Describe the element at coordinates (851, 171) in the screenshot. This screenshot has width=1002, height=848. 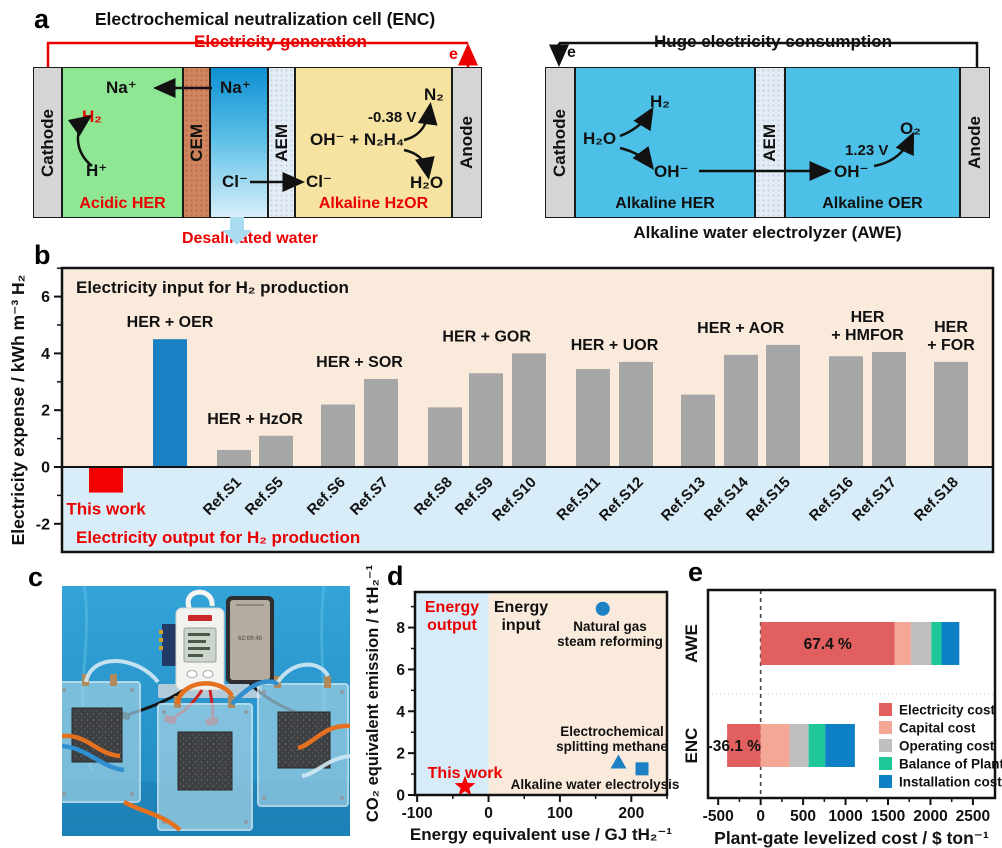
I see `oh-minus-right-awe: OH⁻` at that location.